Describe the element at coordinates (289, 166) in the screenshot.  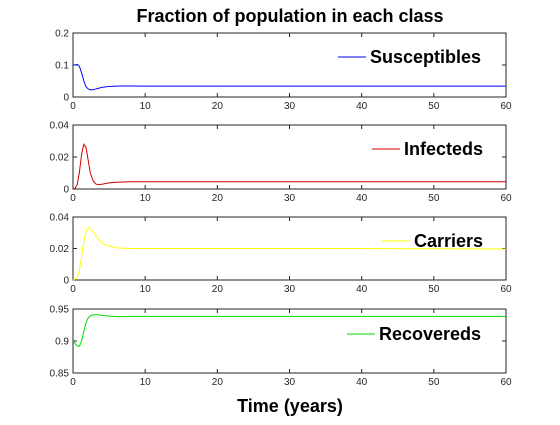
I see `series-line-infecteds` at that location.